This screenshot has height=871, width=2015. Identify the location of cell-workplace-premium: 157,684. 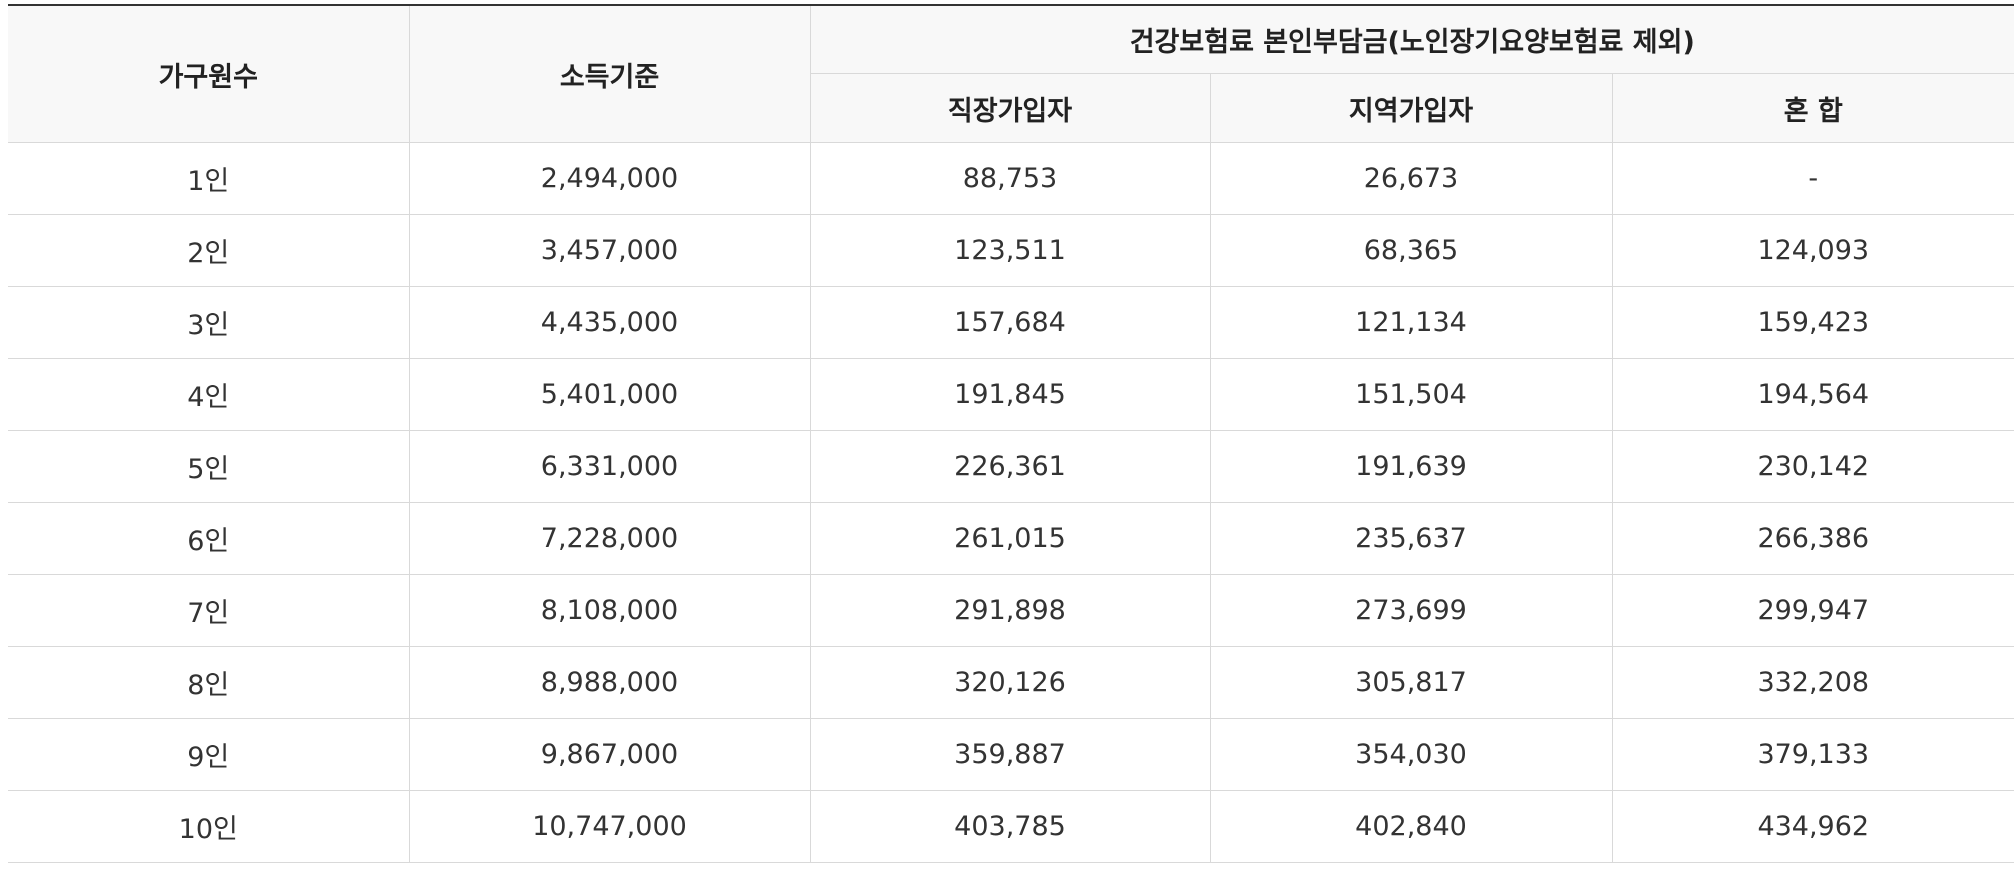
(1010, 322).